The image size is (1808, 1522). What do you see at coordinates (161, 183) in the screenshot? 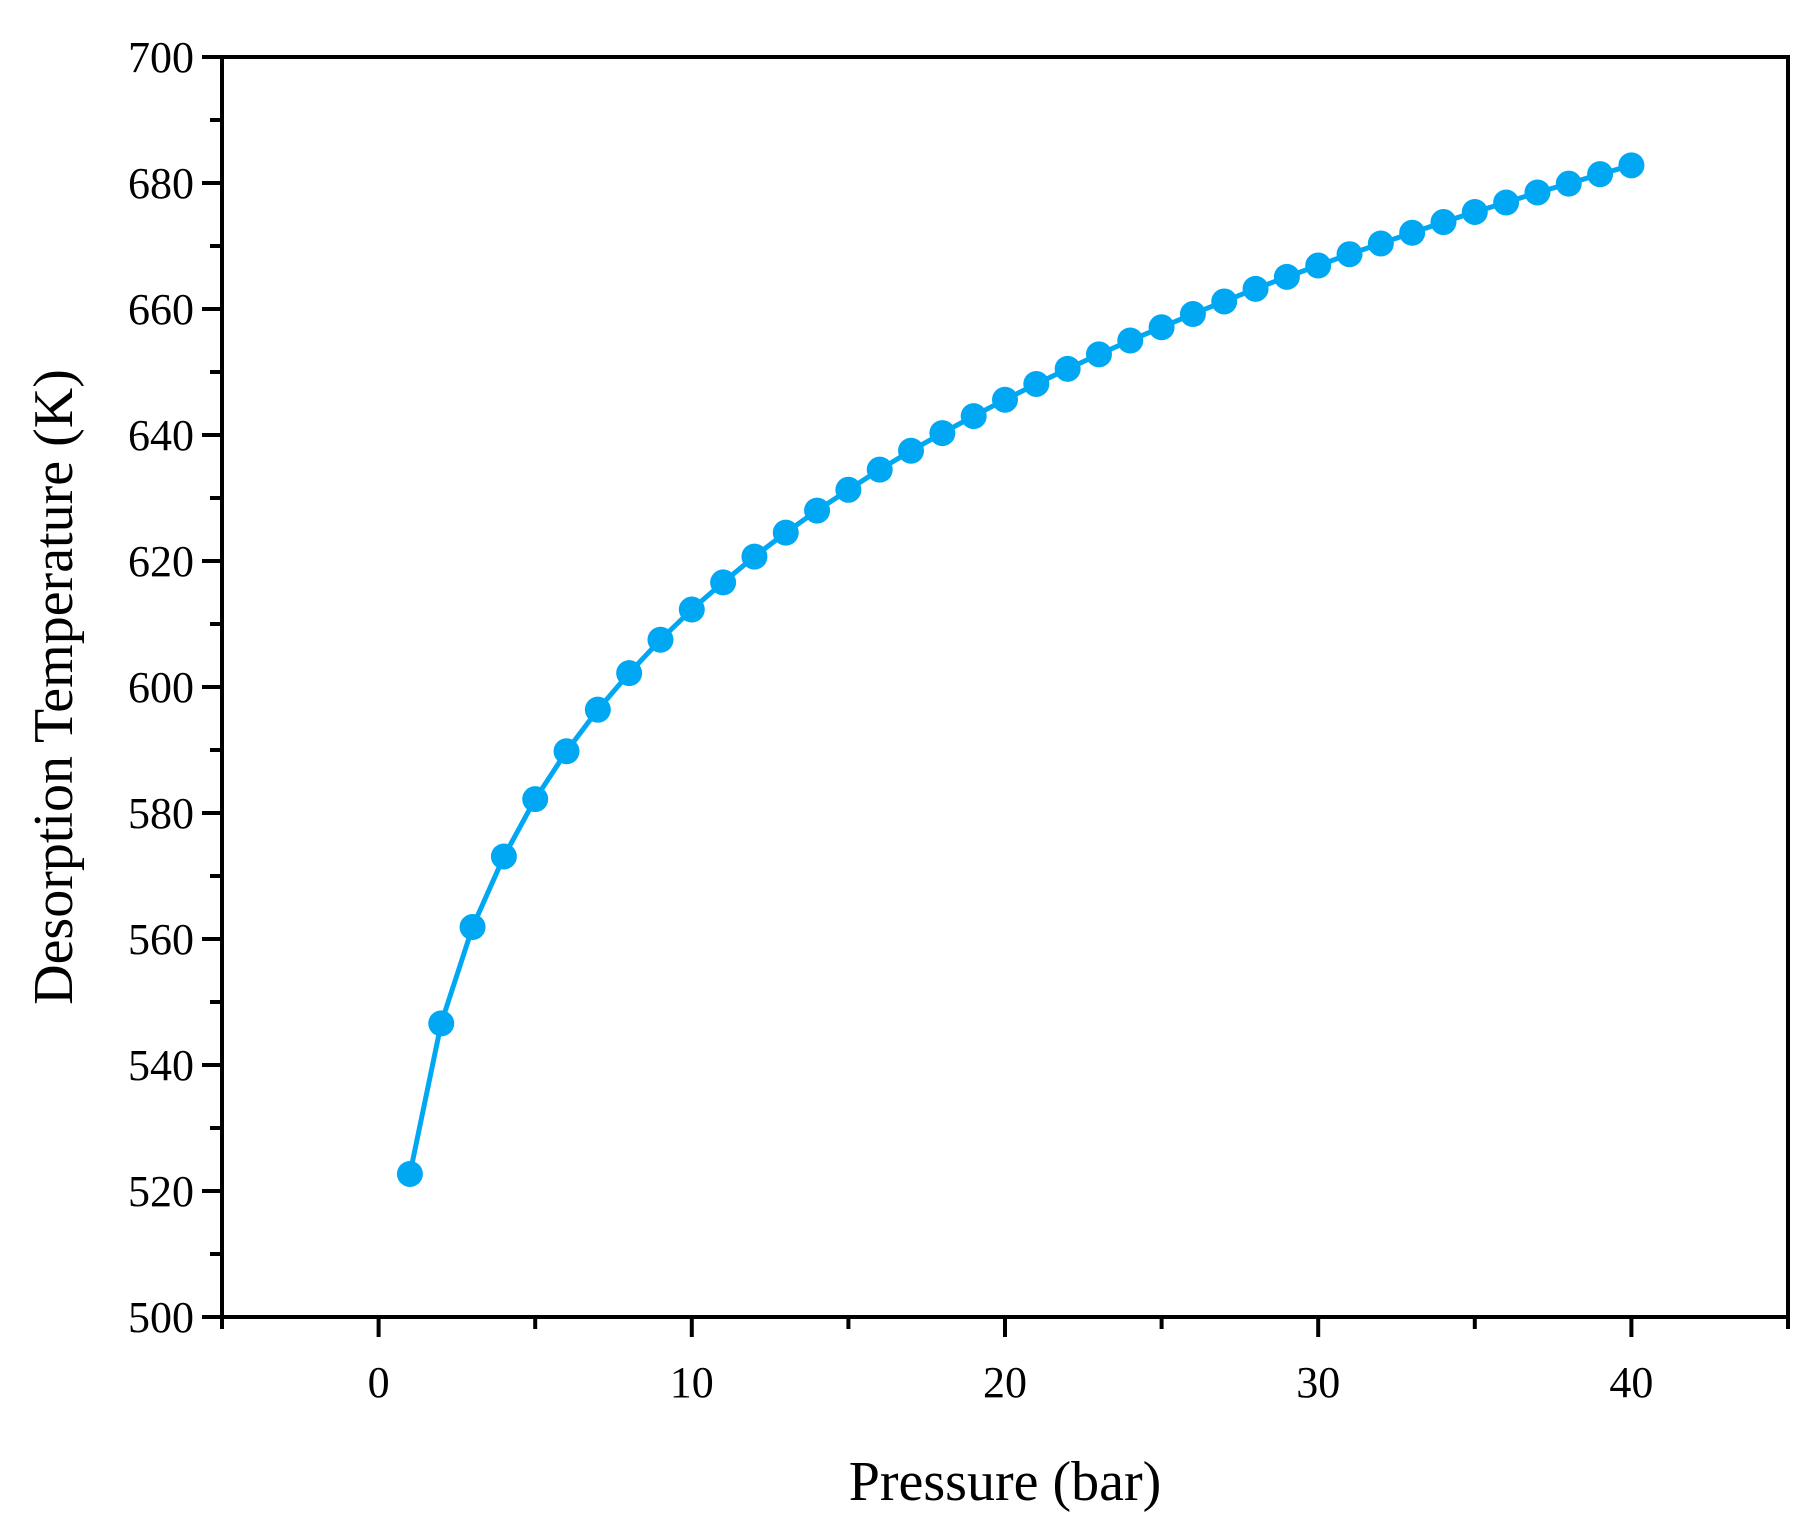
I see `y-tick-label: 680` at bounding box center [161, 183].